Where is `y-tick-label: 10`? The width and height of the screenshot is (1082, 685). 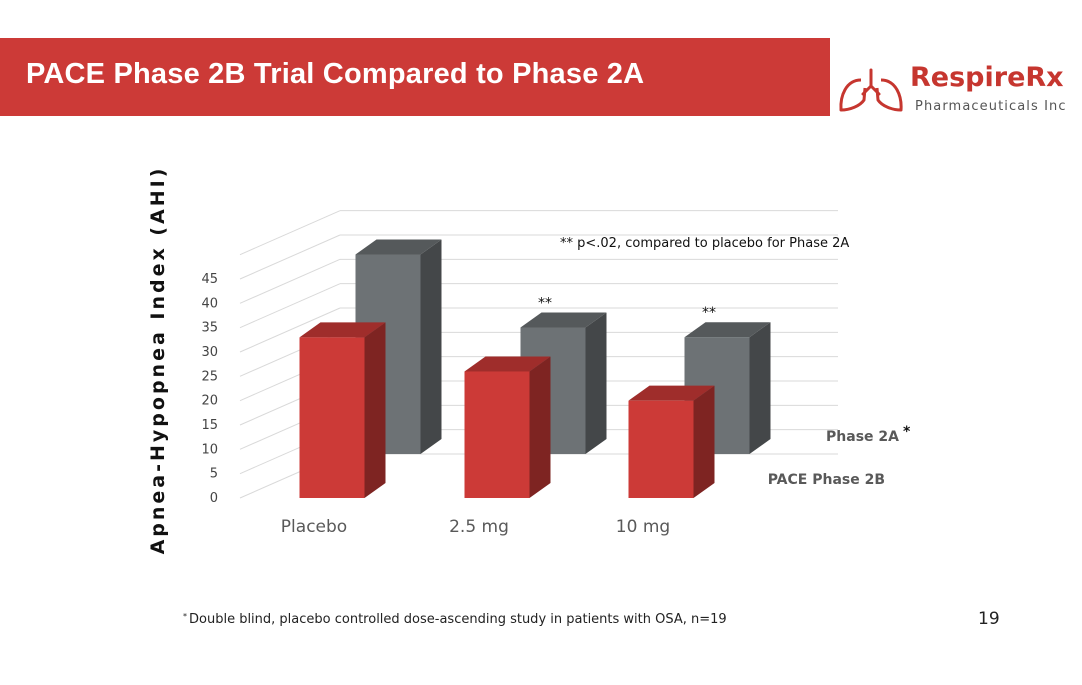
y-tick-label: 10 is located at coordinates (209, 449).